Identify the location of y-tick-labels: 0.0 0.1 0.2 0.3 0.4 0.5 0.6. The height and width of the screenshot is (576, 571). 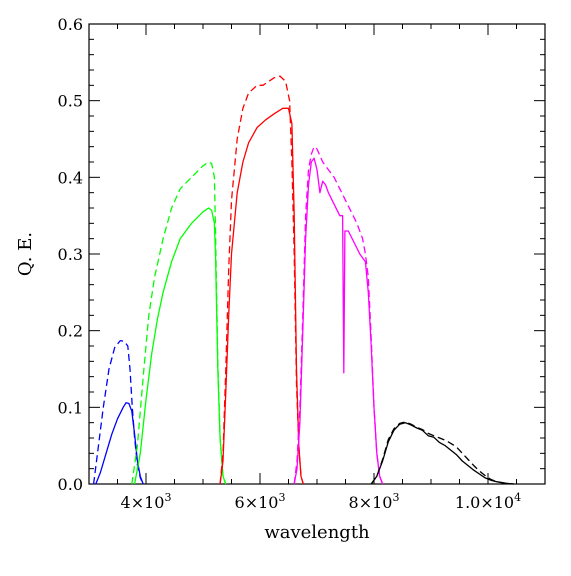
(70, 254).